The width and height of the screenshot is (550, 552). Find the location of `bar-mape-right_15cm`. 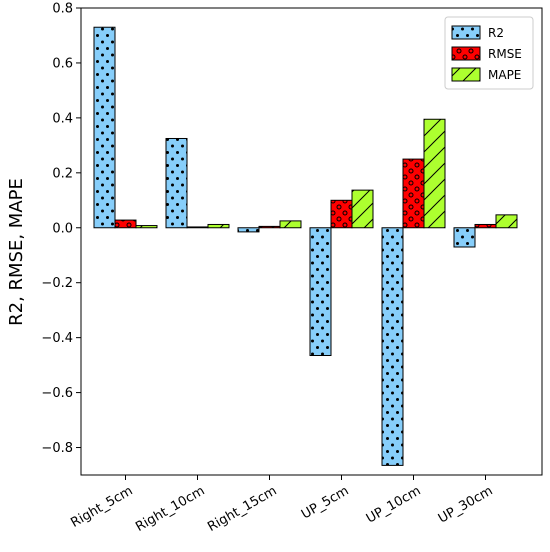

bar-mape-right_15cm is located at coordinates (290, 224).